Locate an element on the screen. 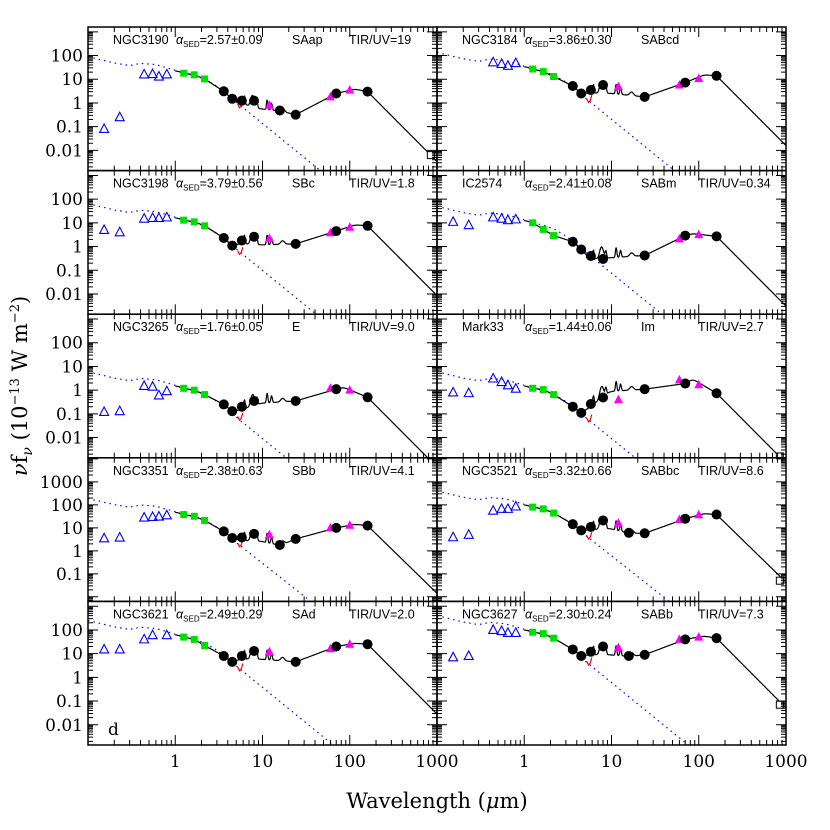 This screenshot has width=830, height=830. tir-uv-ratio: TIR/UV=8.6 is located at coordinates (731, 471).